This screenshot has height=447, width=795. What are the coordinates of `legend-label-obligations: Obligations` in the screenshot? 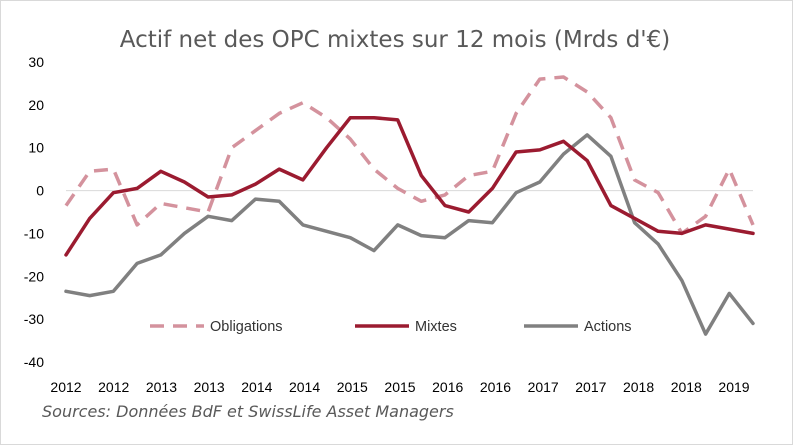 It's located at (246, 327).